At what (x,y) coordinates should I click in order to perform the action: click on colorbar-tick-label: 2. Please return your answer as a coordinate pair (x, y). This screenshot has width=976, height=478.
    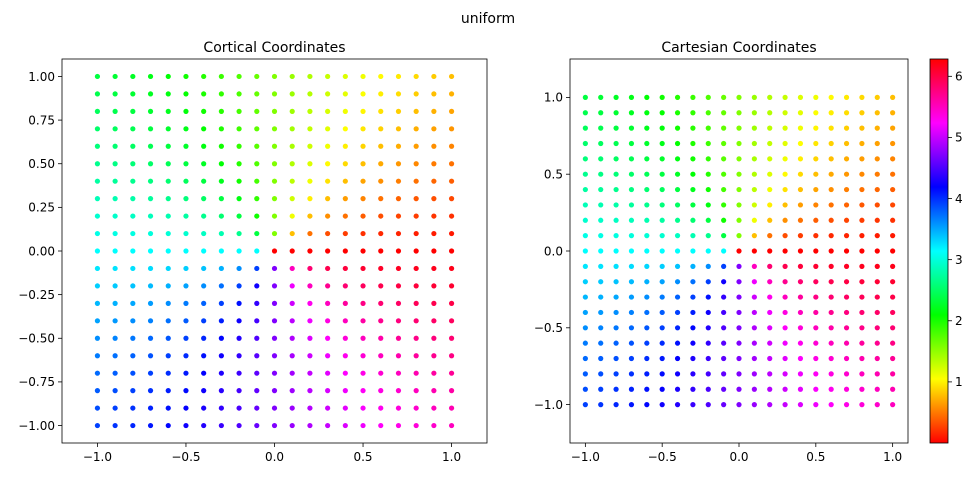
    Looking at the image, I should click on (959, 321).